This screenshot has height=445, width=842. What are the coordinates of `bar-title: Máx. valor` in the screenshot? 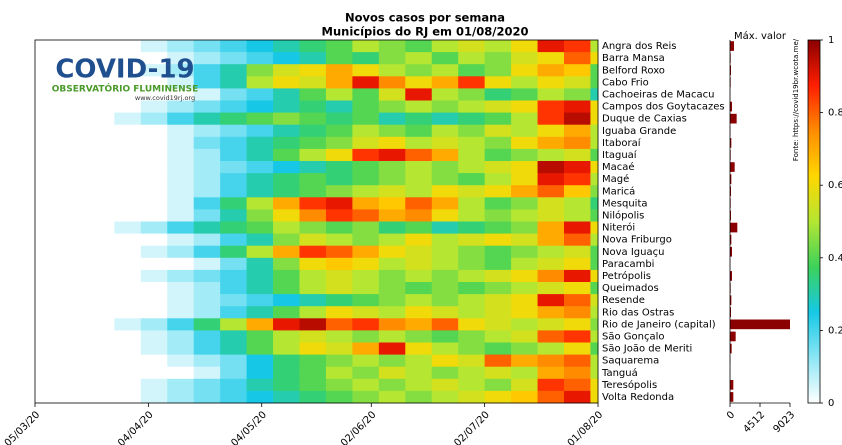 It's located at (760, 36).